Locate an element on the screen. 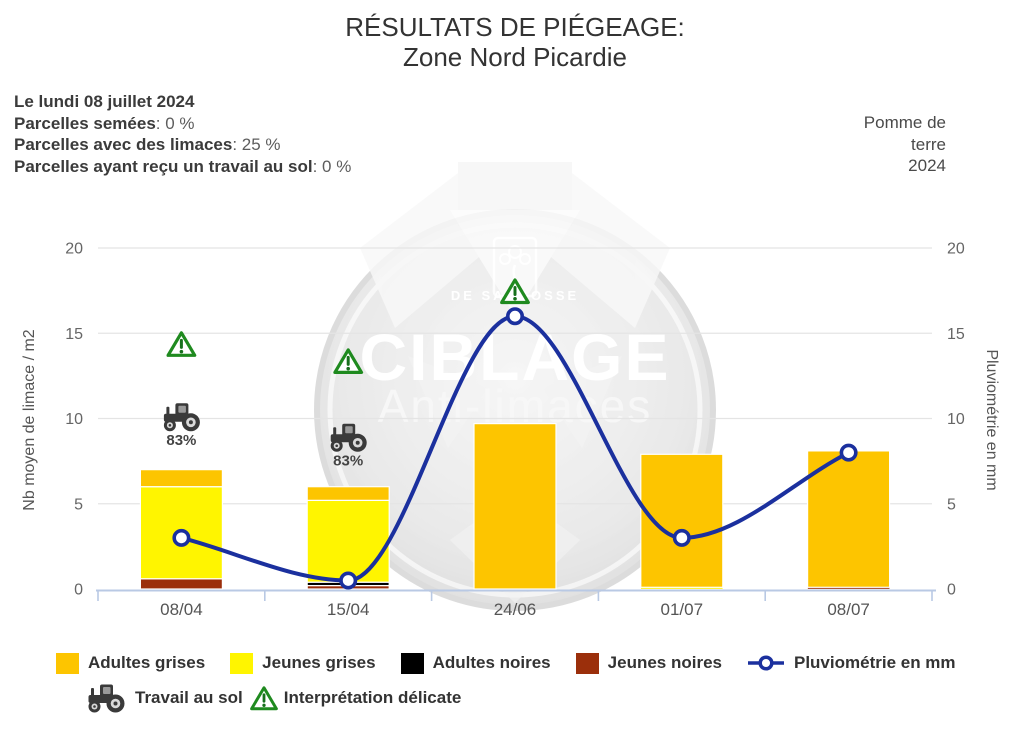  tractor-icon is located at coordinates (106, 698).